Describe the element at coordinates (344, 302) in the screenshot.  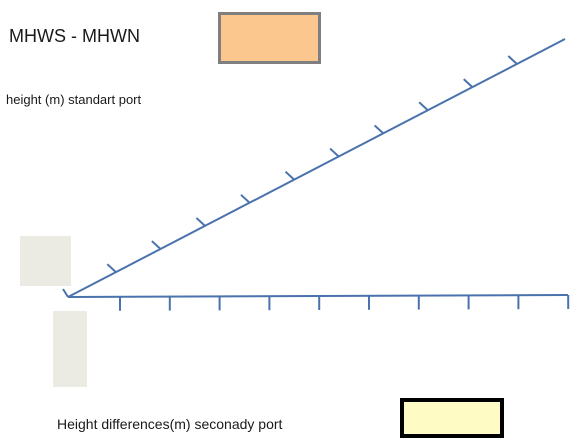
I see `lower-axis-ticks` at that location.